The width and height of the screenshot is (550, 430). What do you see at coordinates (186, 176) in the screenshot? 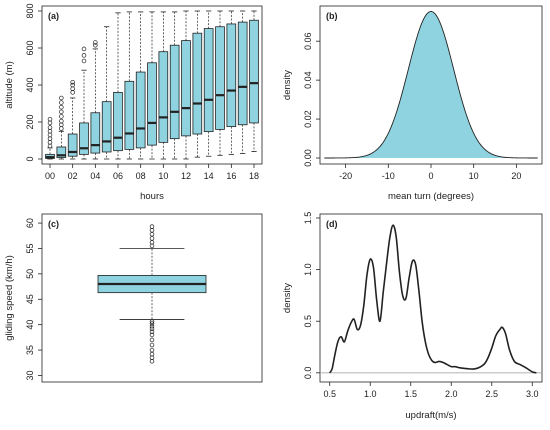
I see `x-tick-label: 12` at bounding box center [186, 176].